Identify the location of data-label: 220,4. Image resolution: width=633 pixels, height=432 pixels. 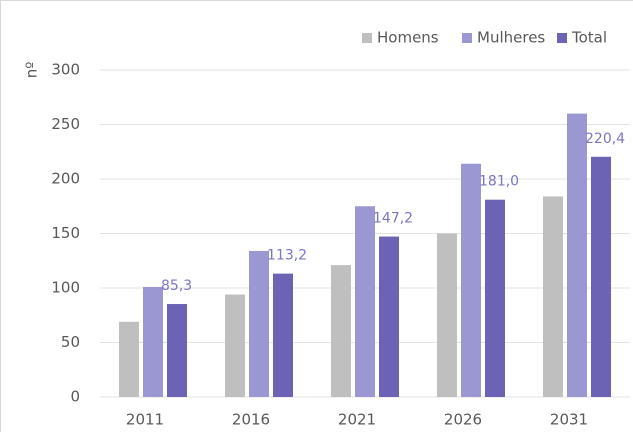
(605, 139).